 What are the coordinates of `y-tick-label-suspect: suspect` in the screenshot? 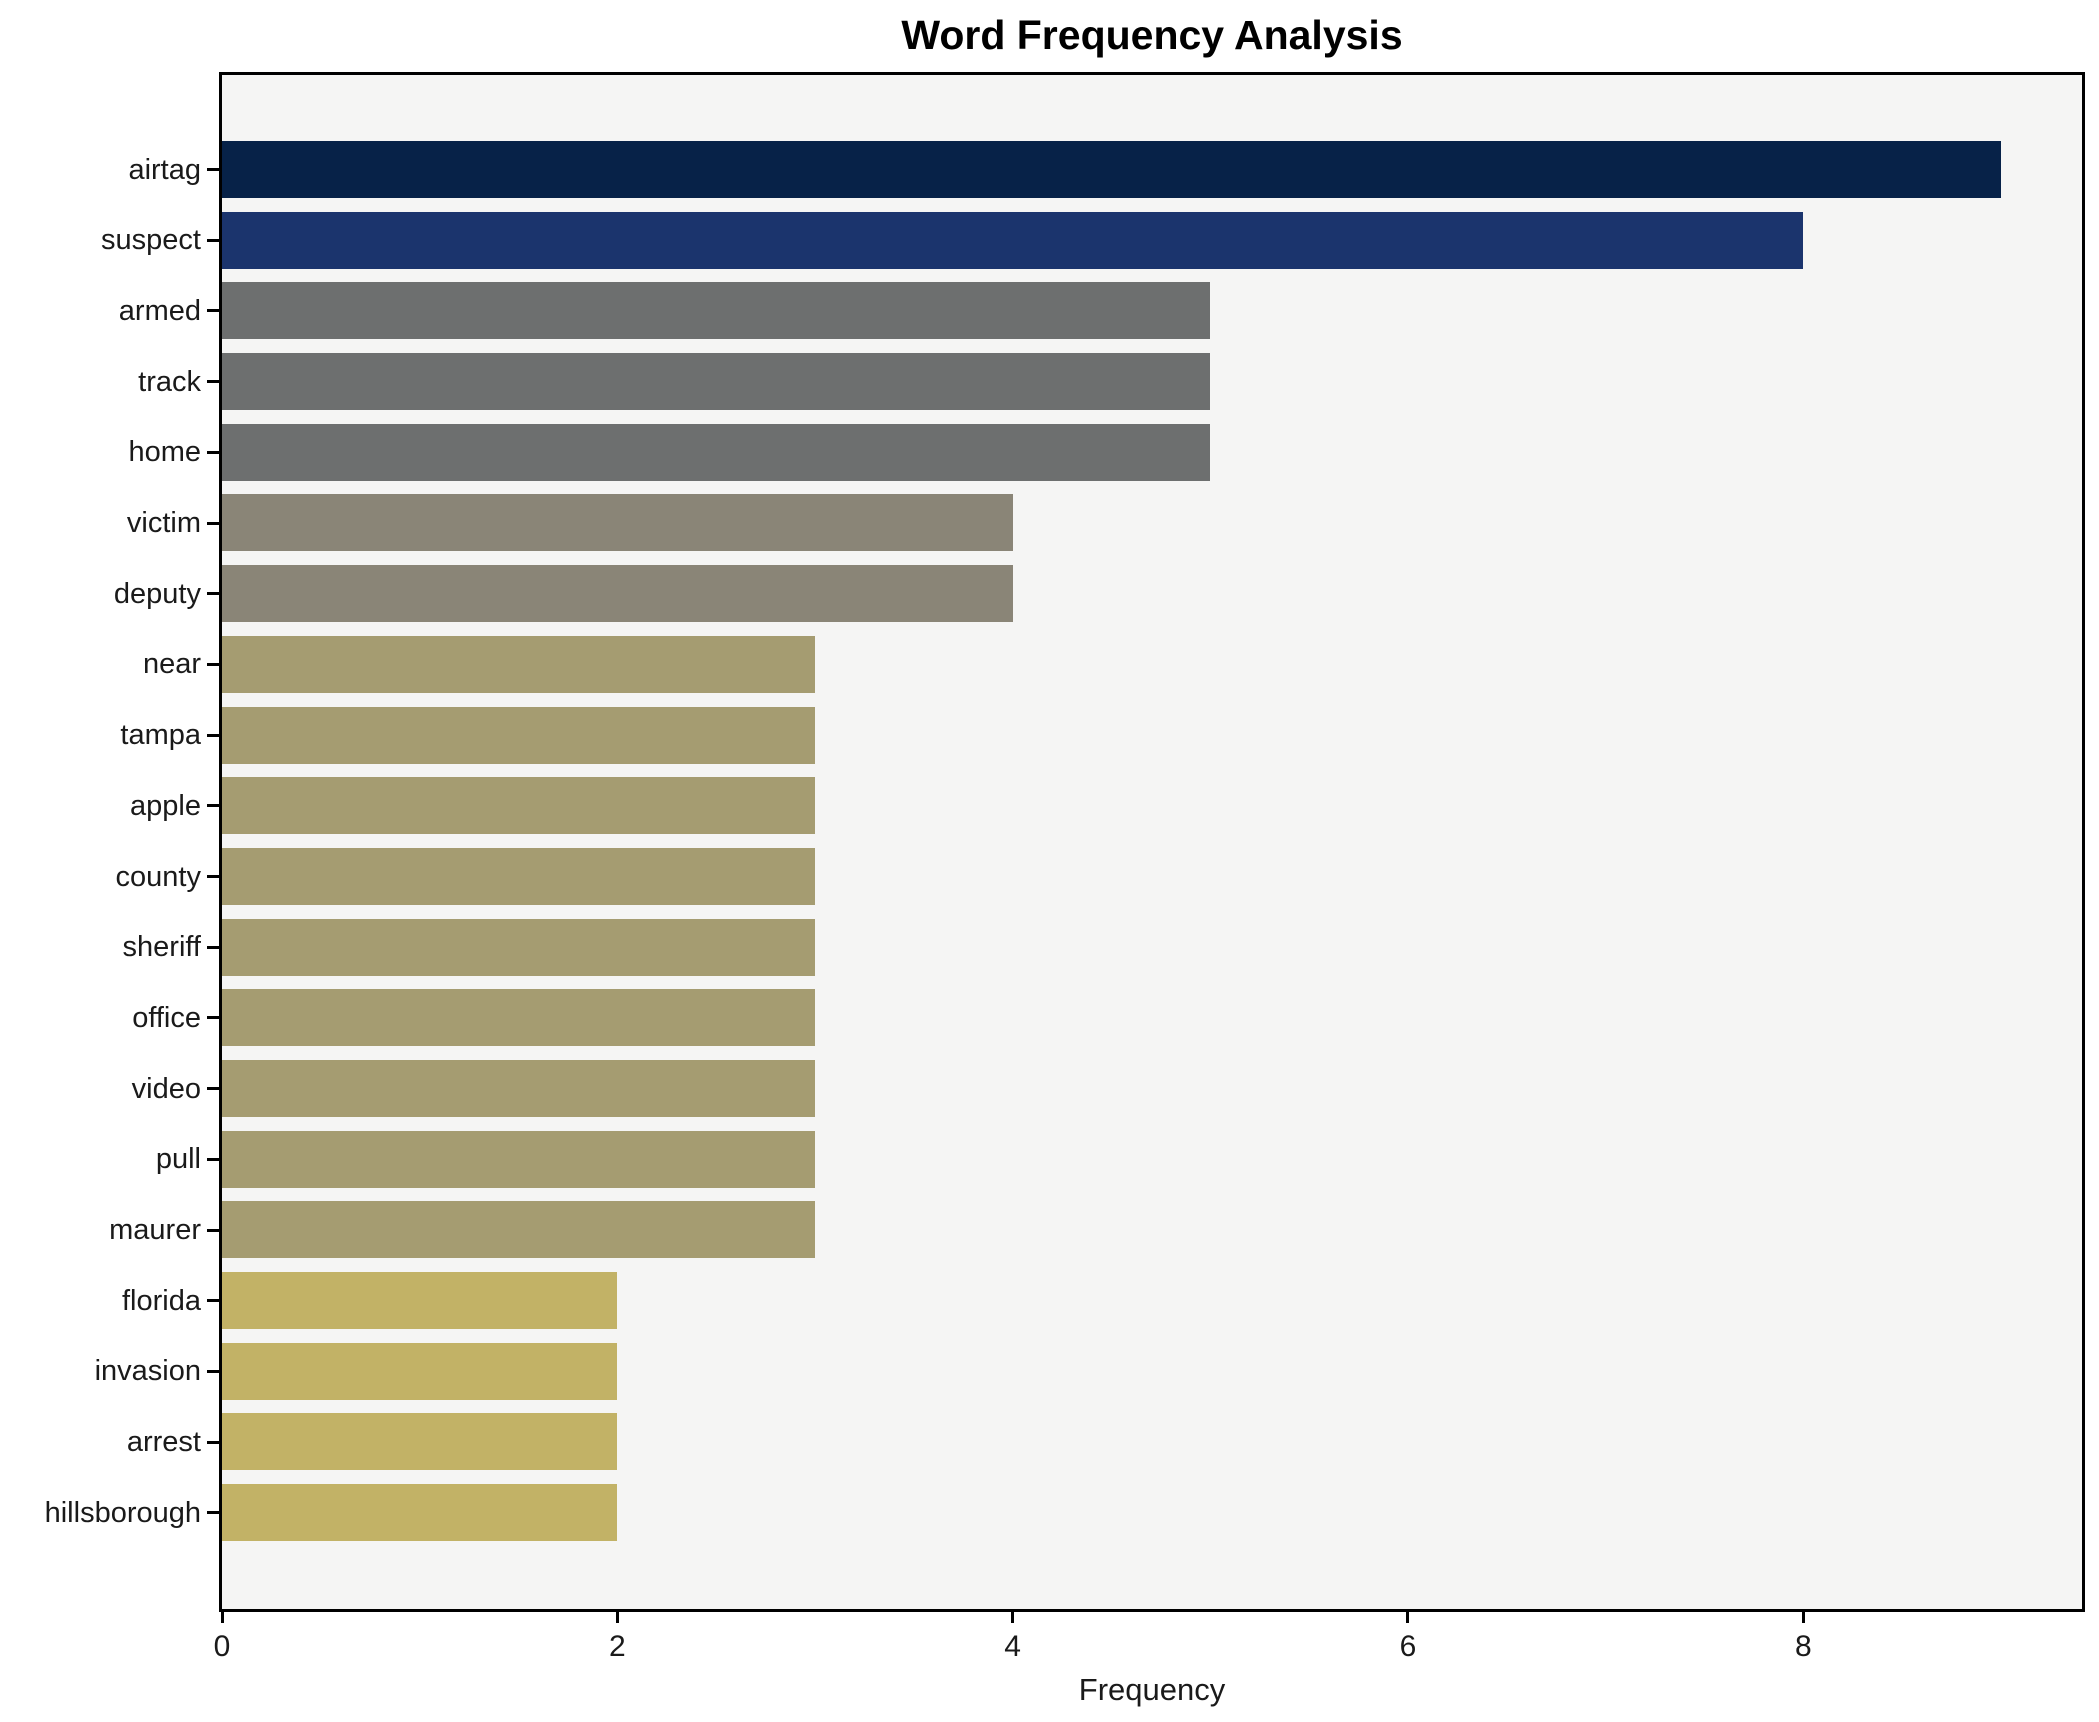 It's located at (151, 240).